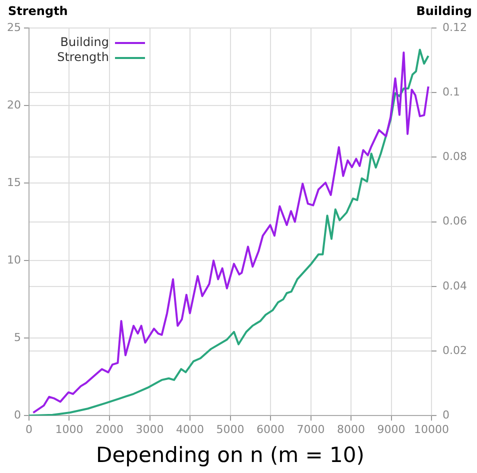 Image resolution: width=477 pixels, height=473 pixels. Describe the element at coordinates (444, 11) in the screenshot. I see `y2-axis-title: Building` at that location.